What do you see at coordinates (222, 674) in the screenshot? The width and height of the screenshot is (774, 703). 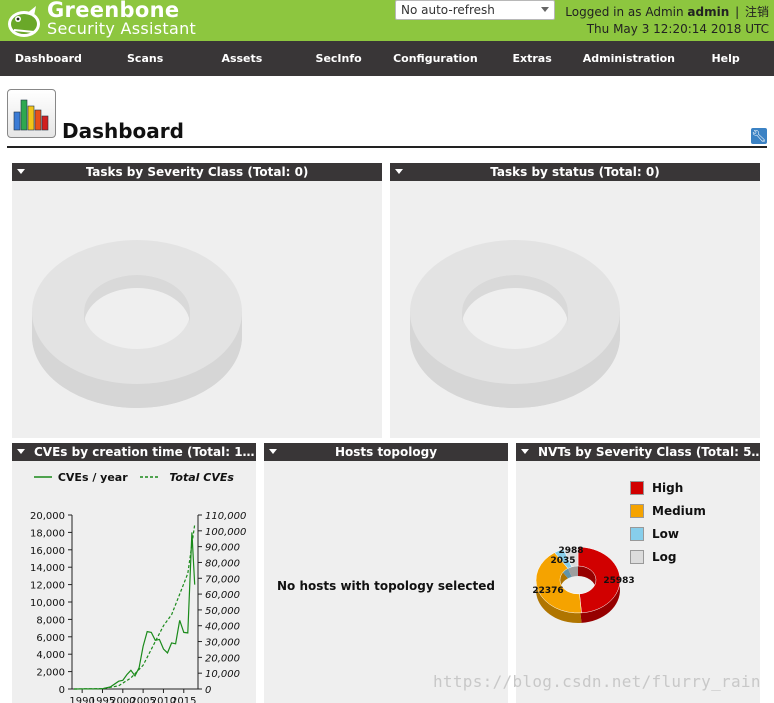 I see `right-y-tick-label: 10,000` at bounding box center [222, 674].